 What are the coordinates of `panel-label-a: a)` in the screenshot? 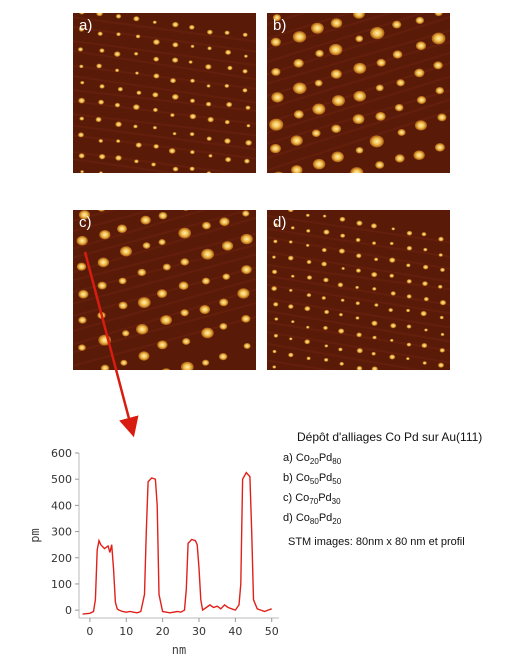 It's located at (86, 25).